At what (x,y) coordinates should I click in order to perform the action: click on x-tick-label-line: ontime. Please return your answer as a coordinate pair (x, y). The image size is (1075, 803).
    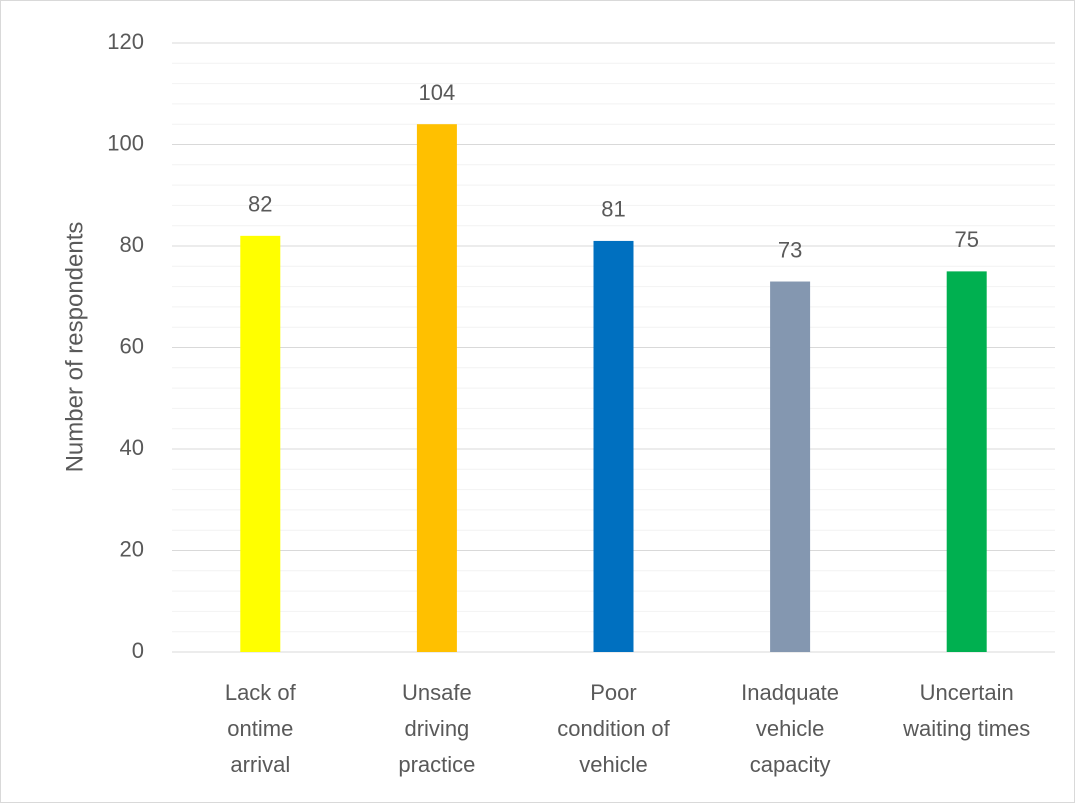
    Looking at the image, I should click on (260, 728).